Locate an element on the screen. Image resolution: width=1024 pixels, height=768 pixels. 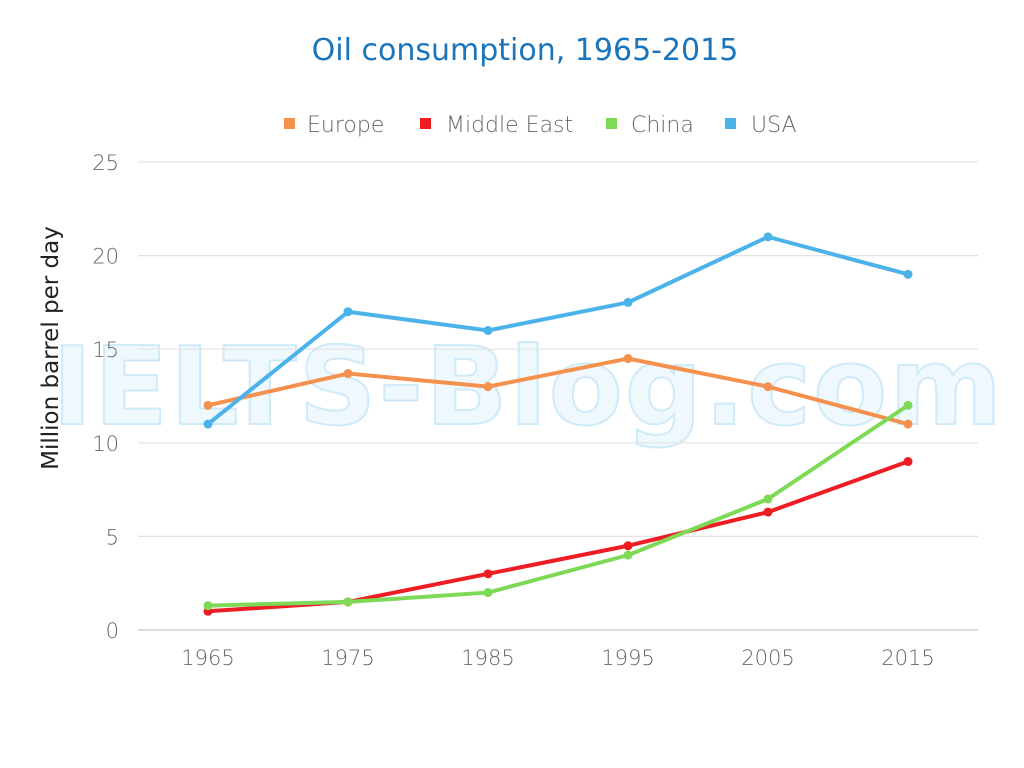
y-tick-label: 15 is located at coordinates (105, 350).